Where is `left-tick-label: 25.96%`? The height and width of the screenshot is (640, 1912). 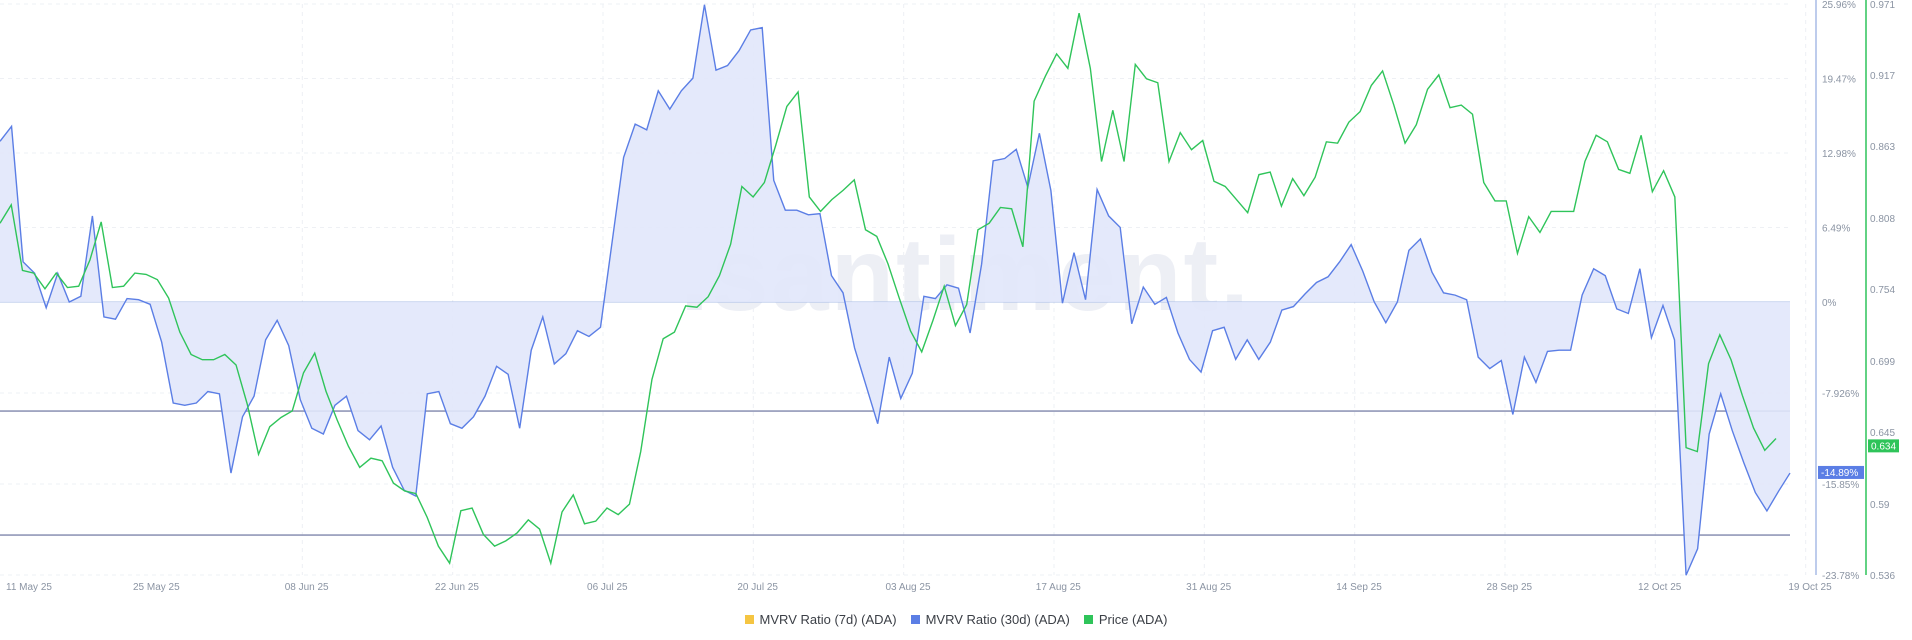
left-tick-label: 25.96% is located at coordinates (1839, 5).